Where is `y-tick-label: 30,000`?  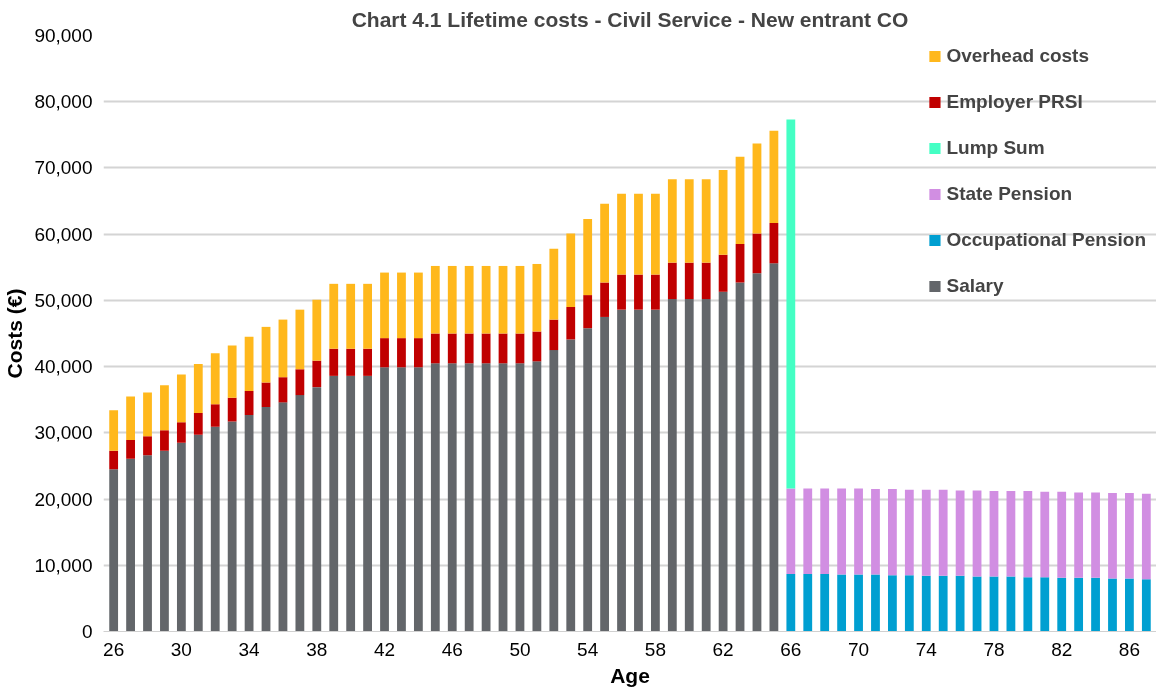
y-tick-label: 30,000 is located at coordinates (63, 433).